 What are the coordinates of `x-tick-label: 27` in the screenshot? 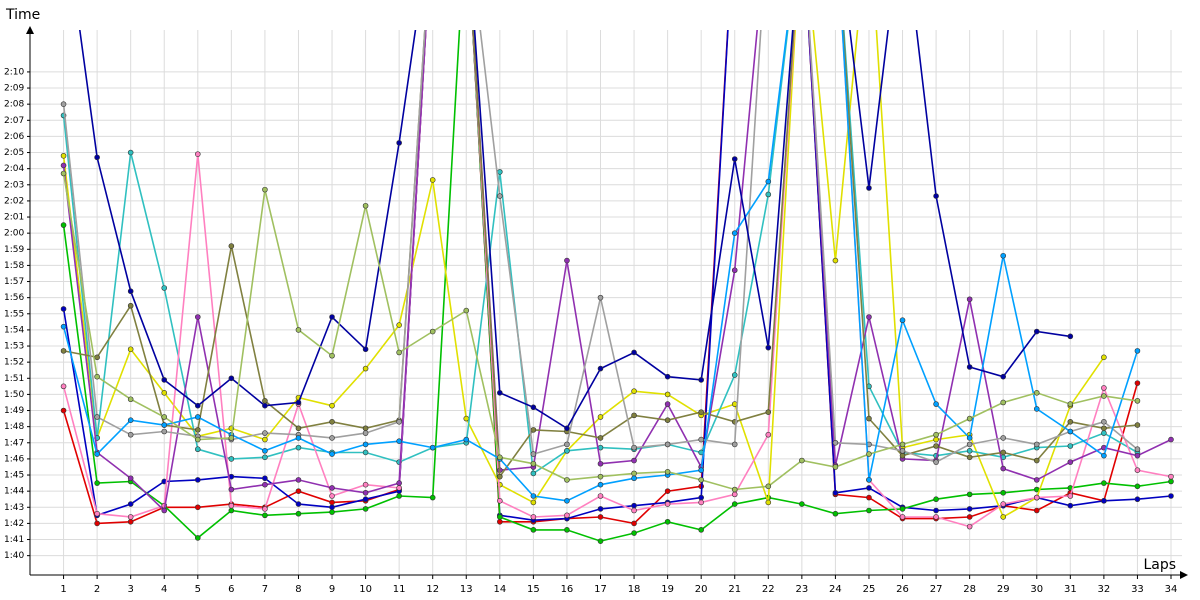 It's located at (936, 589).